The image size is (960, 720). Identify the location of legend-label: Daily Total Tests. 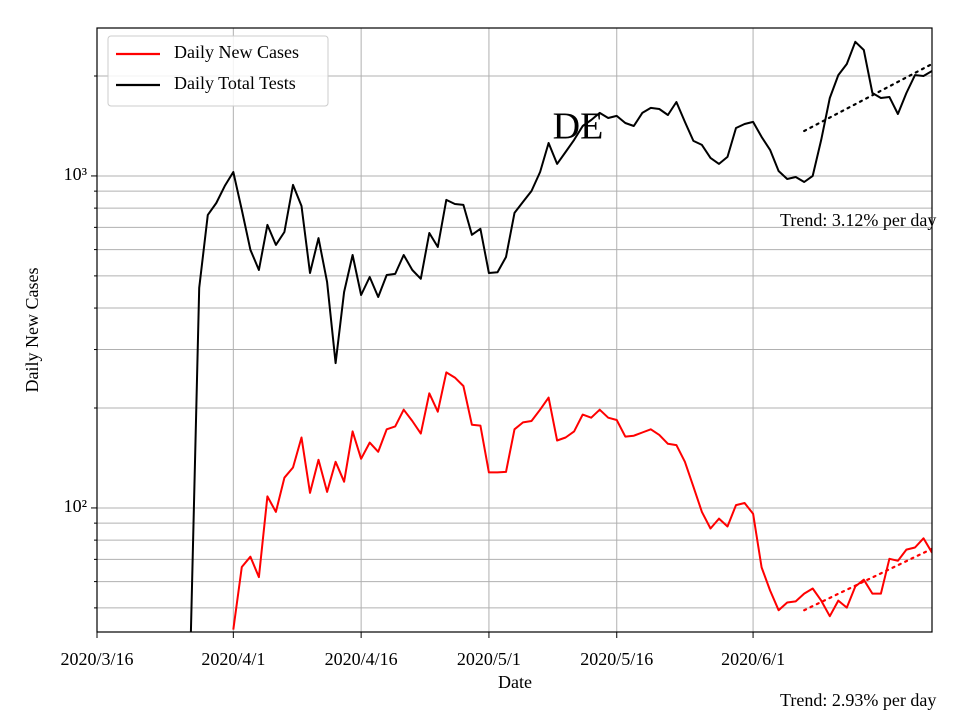
(235, 83).